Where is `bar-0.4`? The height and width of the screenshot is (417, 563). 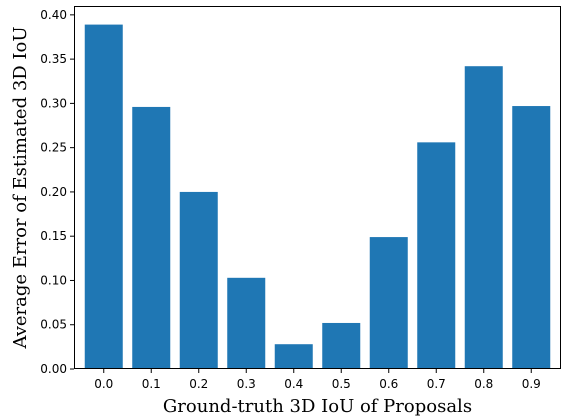 bar-0.4 is located at coordinates (293, 356).